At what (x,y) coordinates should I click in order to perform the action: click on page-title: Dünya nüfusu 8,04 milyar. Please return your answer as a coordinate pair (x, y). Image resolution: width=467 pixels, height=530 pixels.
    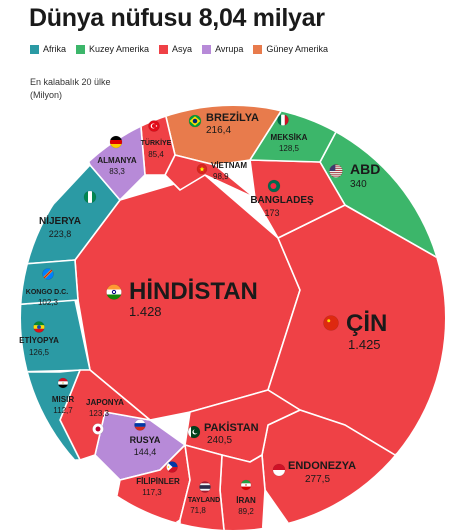
    Looking at the image, I should click on (177, 18).